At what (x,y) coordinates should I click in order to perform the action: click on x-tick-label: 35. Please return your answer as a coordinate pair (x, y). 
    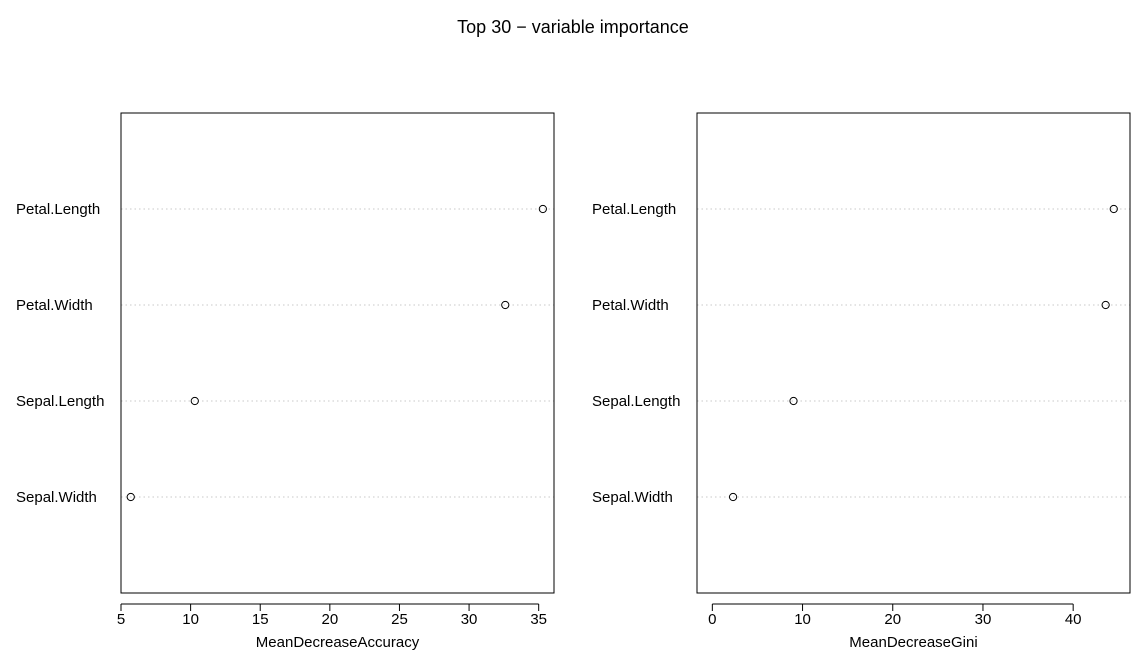
    Looking at the image, I should click on (538, 619).